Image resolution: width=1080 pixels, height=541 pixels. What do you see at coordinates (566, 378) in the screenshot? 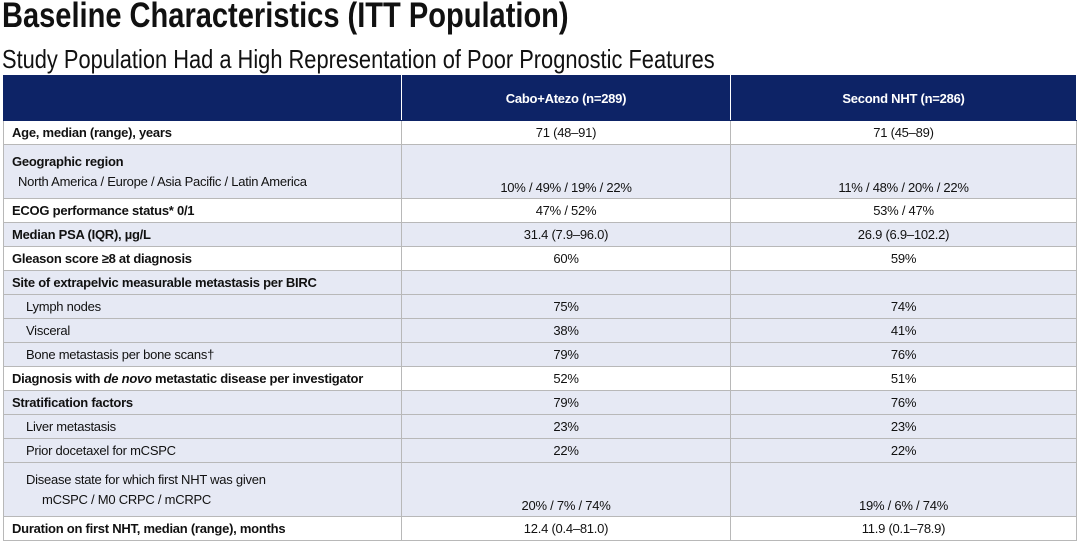
I see `cell: 52%` at bounding box center [566, 378].